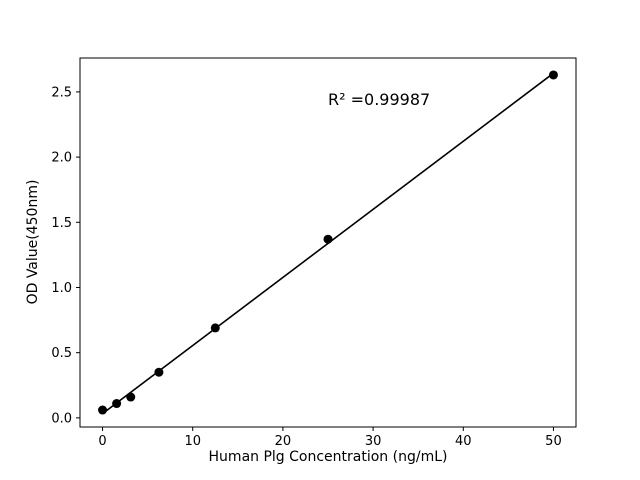 The image size is (640, 480). I want to click on y-axis-label: OD Value(450nm), so click(33, 242).